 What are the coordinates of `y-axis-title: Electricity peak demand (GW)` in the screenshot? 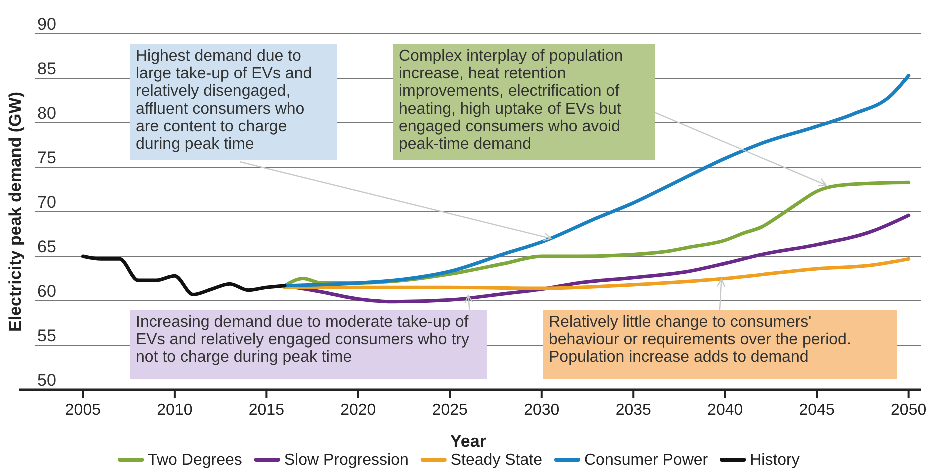 It's located at (15, 212).